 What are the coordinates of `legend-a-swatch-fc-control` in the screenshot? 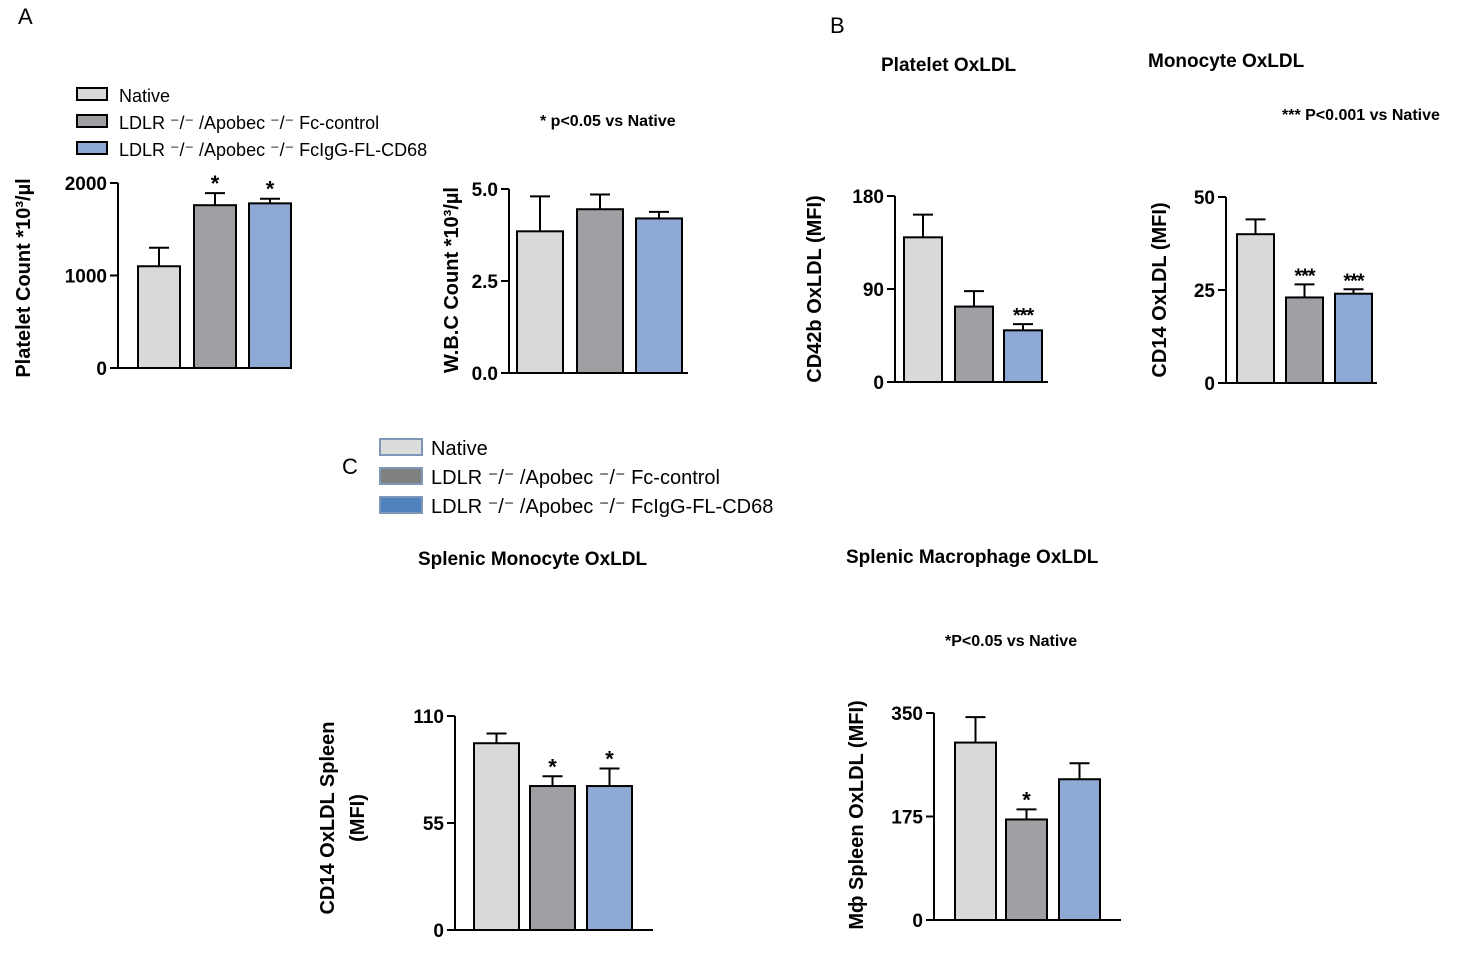 It's located at (92, 121).